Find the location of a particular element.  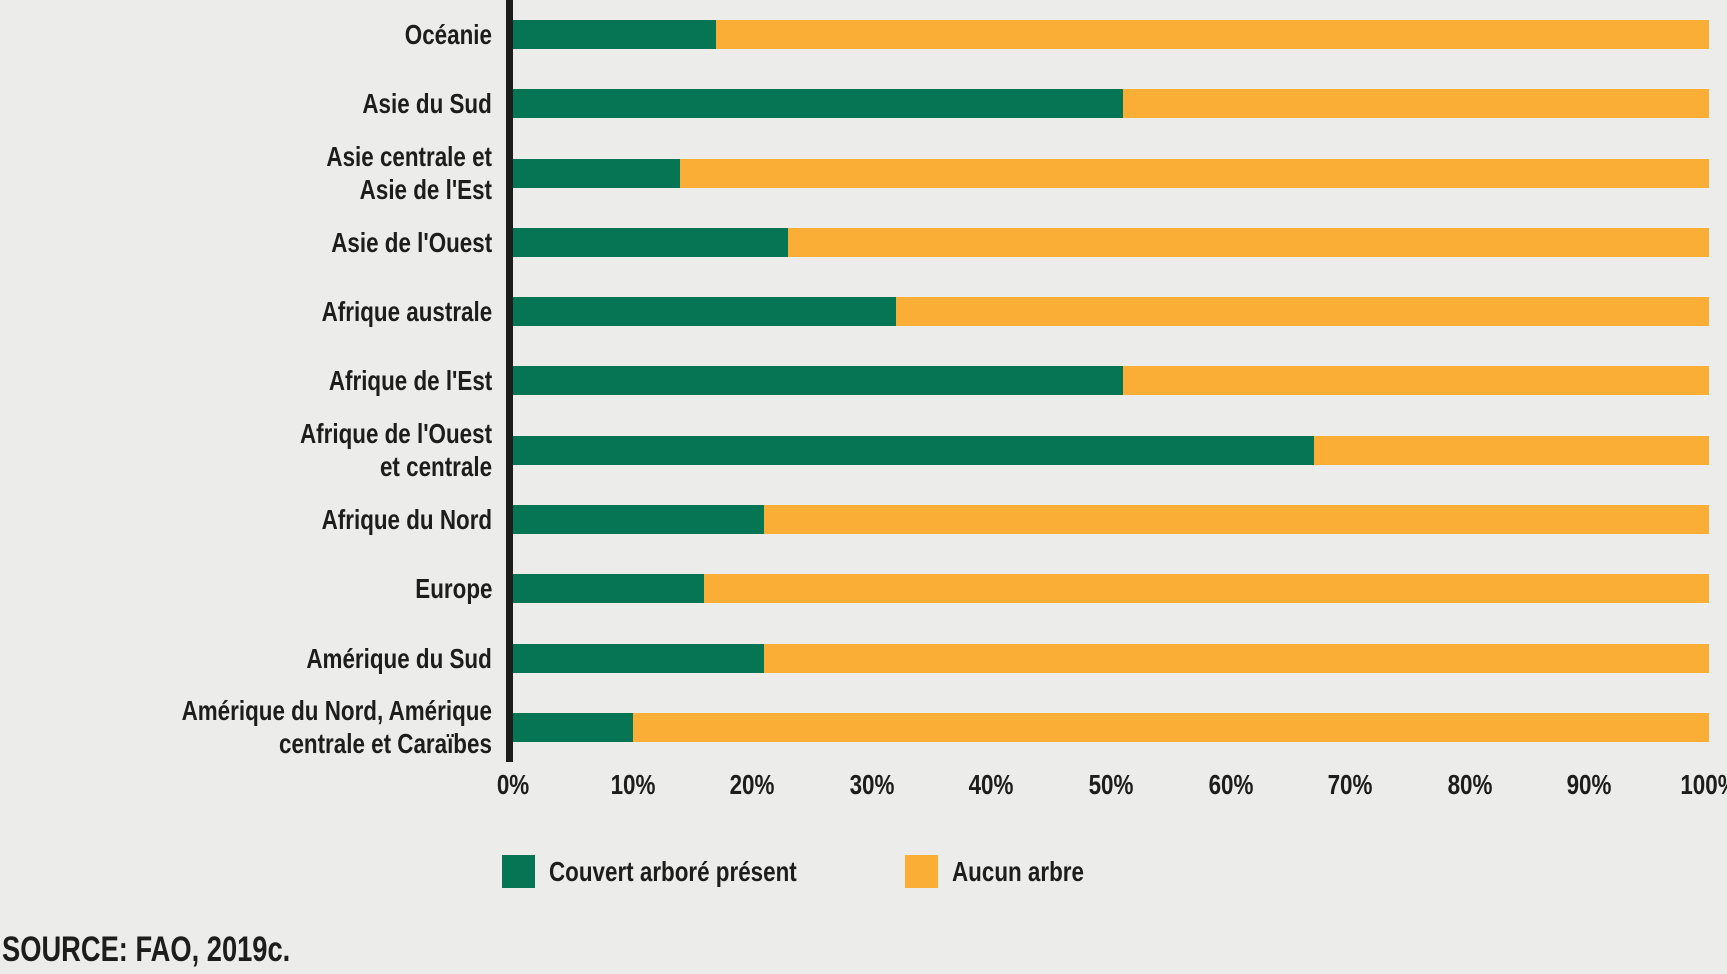

legend-label: Couvert arboré présent is located at coordinates (673, 871).